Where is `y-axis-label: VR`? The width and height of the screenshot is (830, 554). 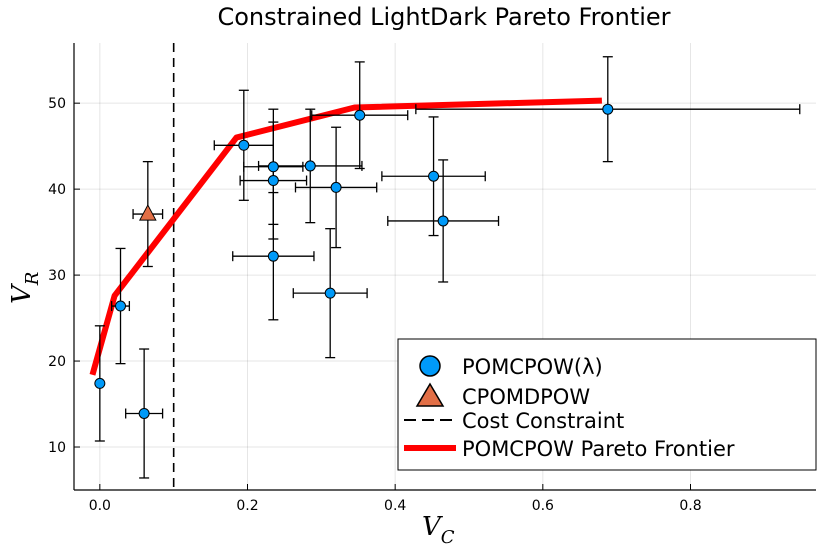
y-axis-label: VR is located at coordinates (25, 288).